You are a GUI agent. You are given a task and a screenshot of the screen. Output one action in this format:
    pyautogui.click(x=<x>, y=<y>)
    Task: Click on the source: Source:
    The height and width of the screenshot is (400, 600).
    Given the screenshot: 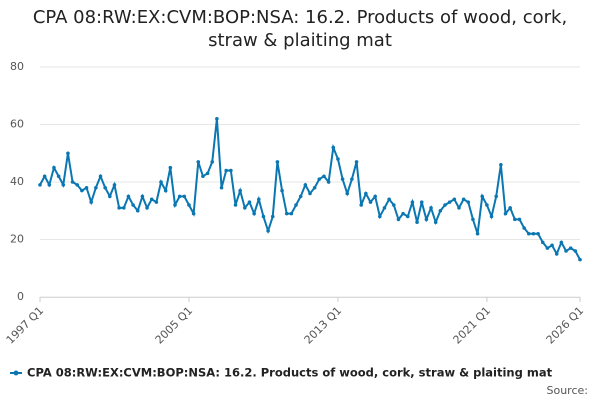 What is the action you would take?
    pyautogui.click(x=568, y=390)
    